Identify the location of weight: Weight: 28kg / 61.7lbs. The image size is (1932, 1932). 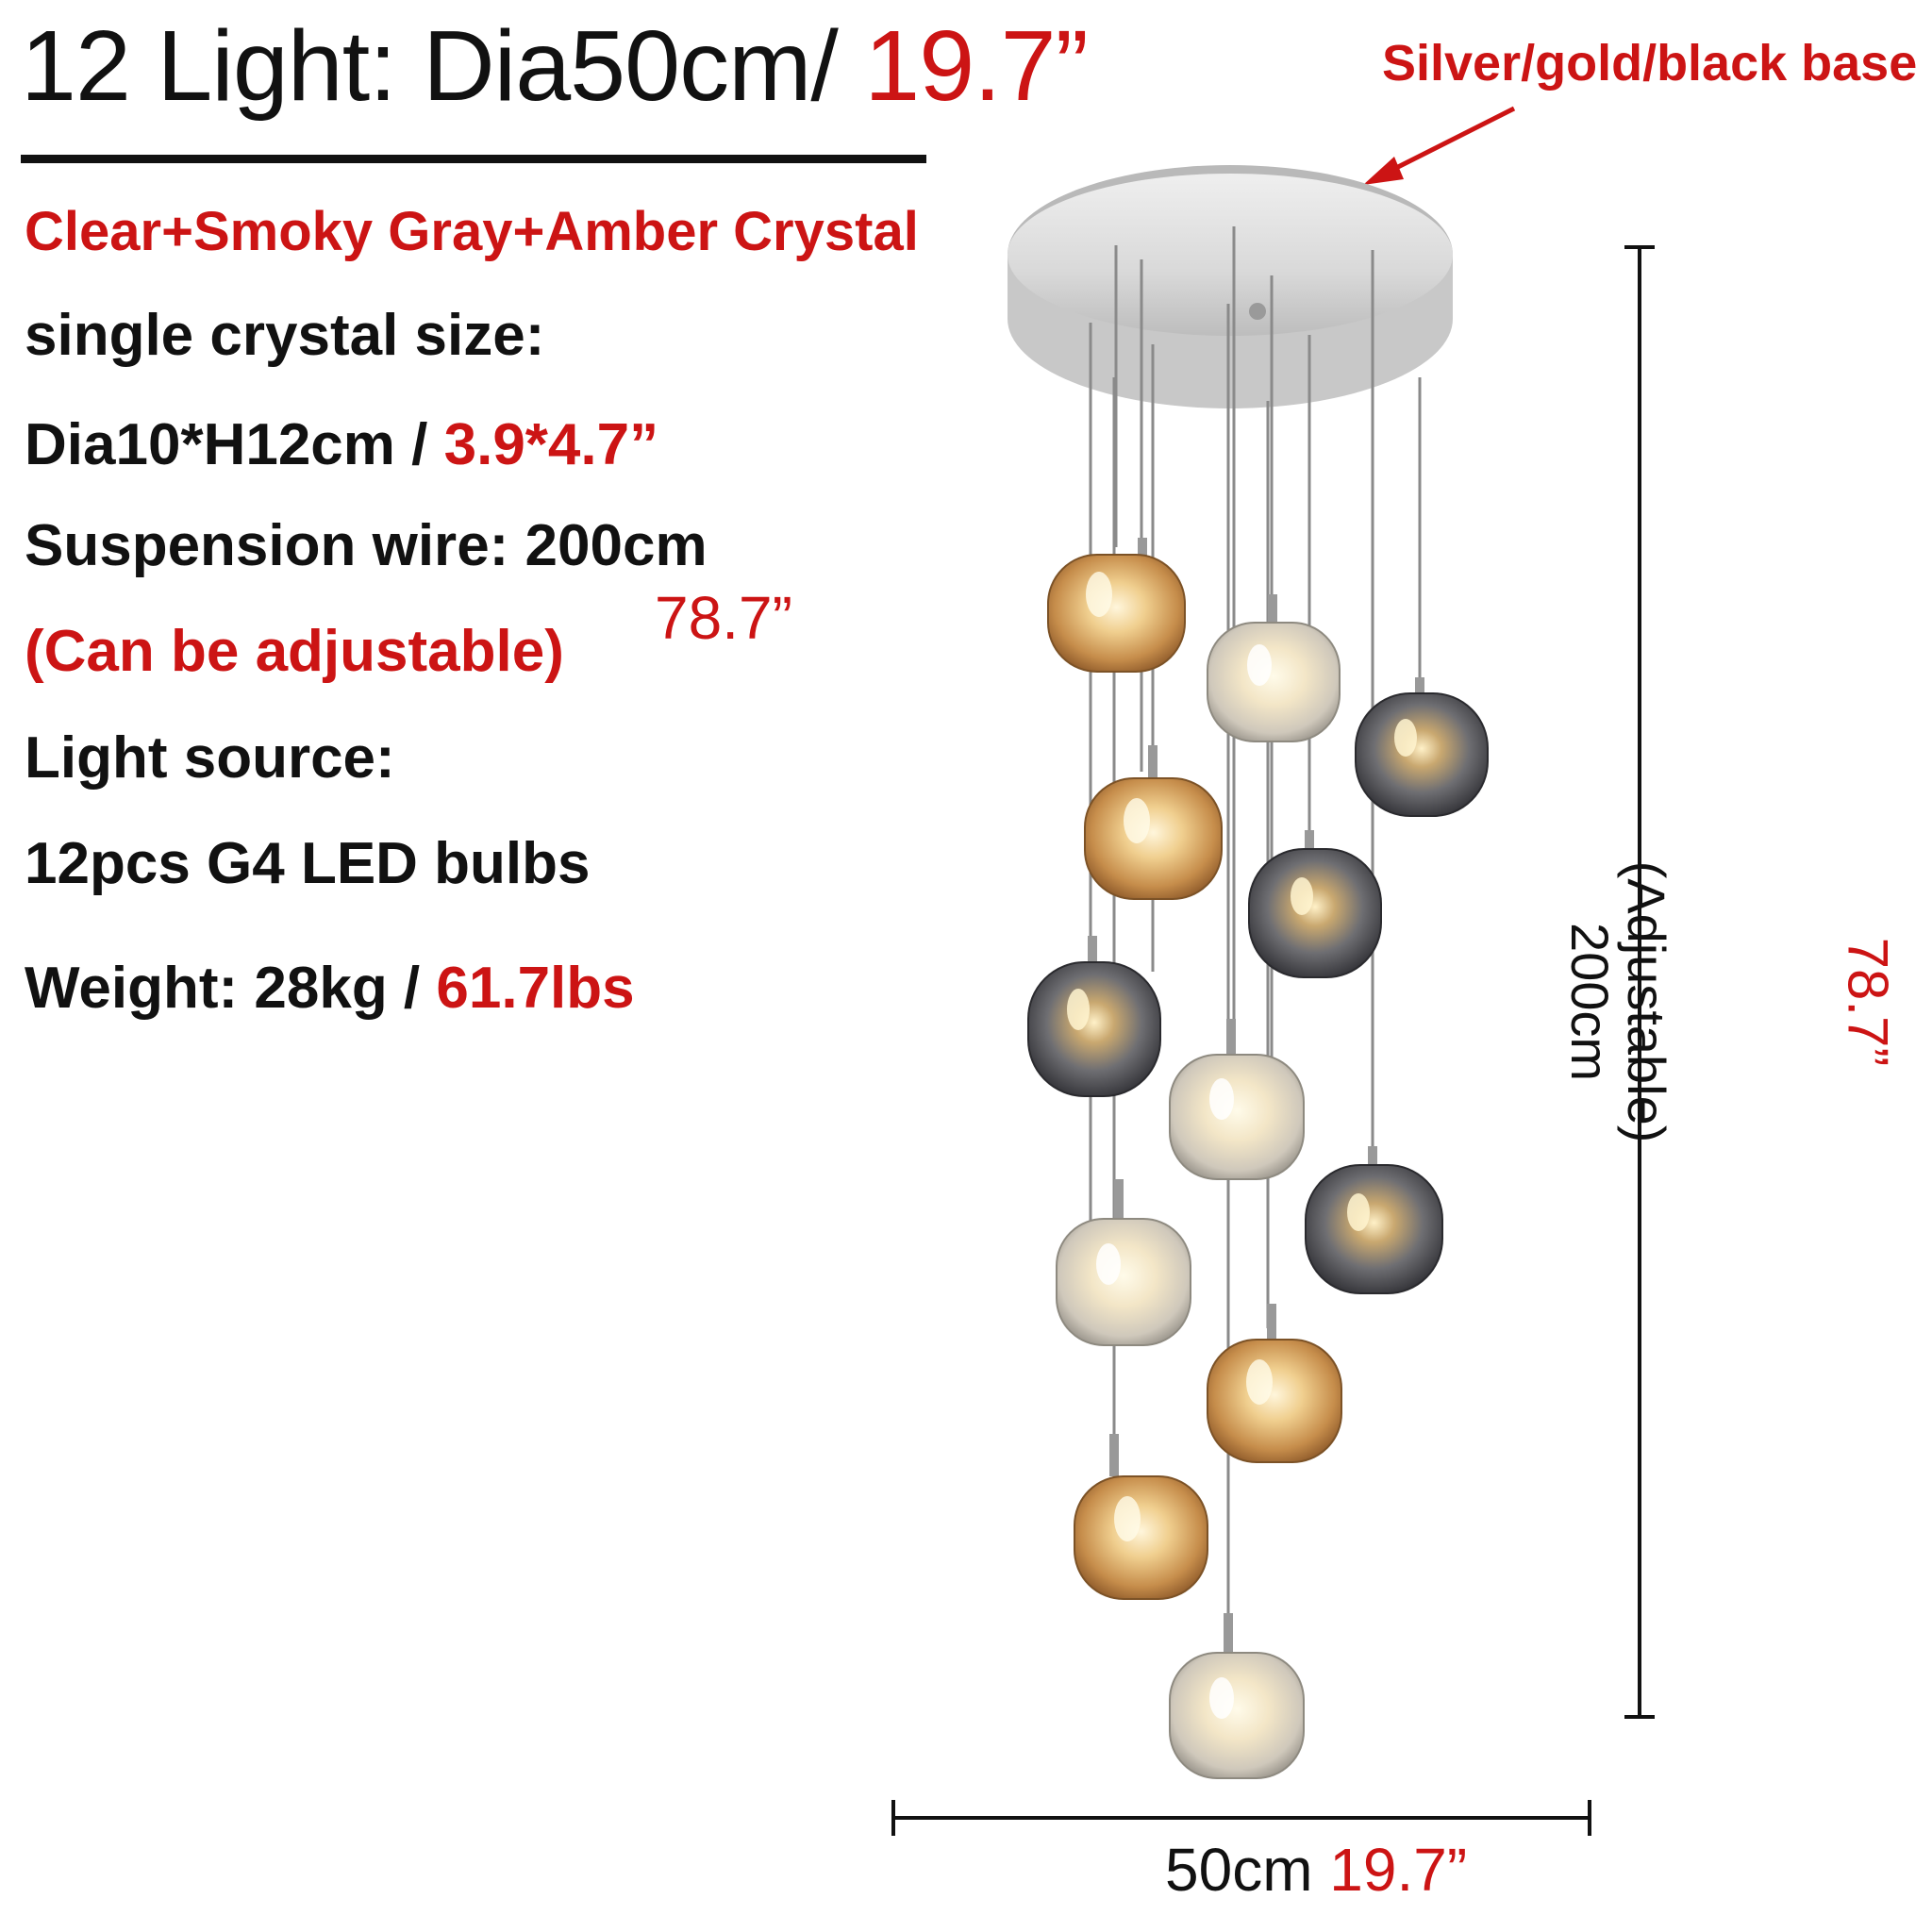
(330, 989).